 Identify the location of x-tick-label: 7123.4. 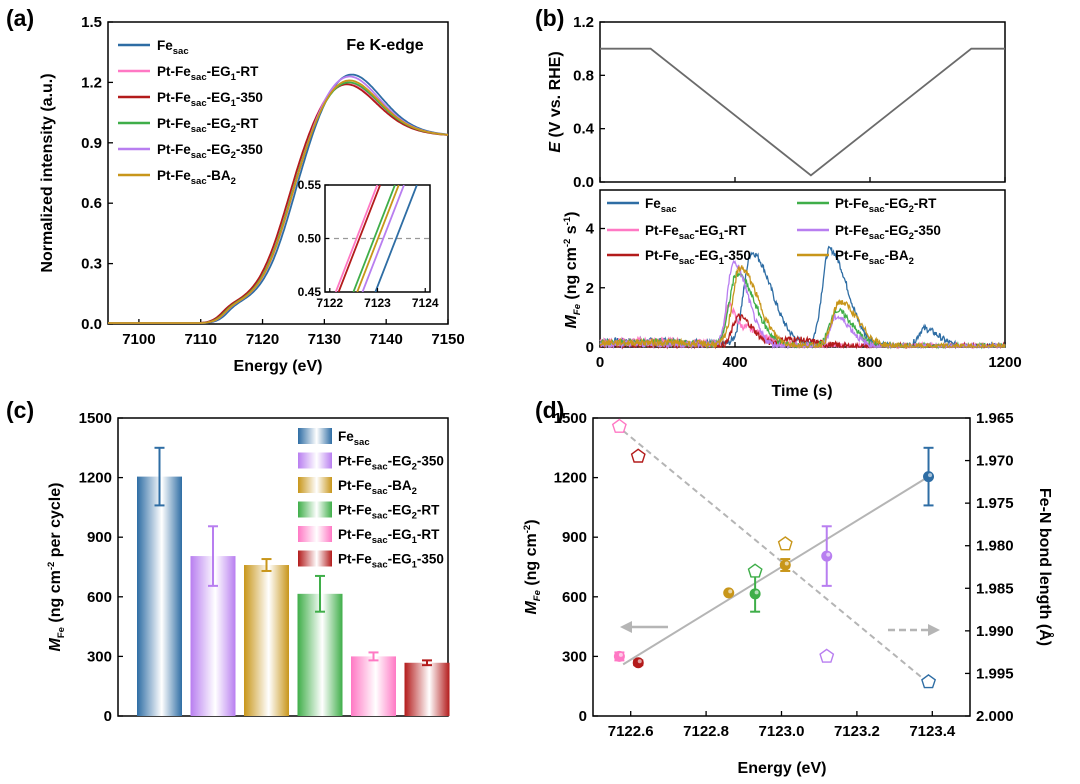
(932, 731).